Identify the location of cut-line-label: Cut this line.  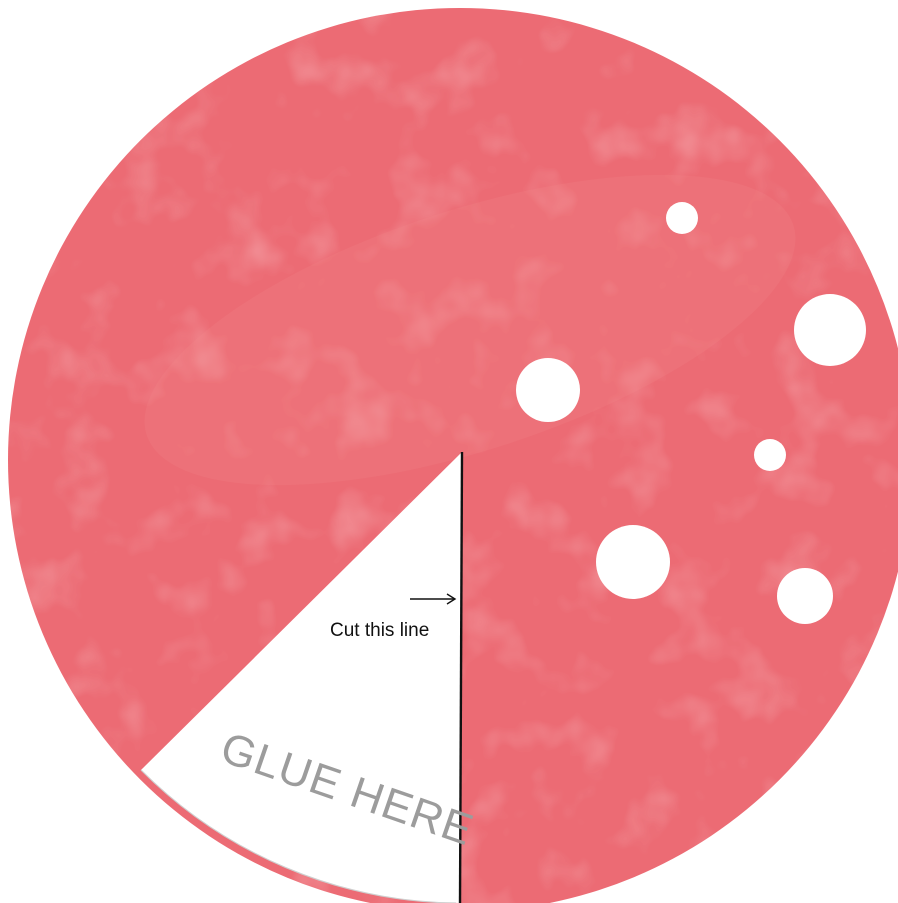
(379, 630).